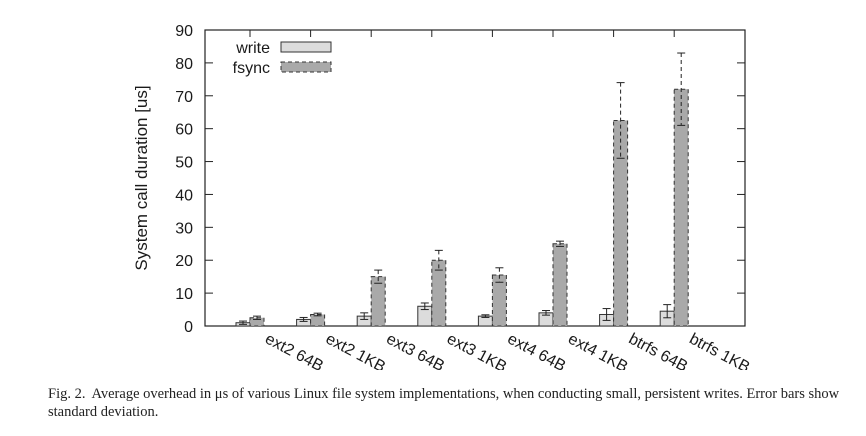  Describe the element at coordinates (141, 177) in the screenshot. I see `y-axis-label: System call duration [us]` at that location.